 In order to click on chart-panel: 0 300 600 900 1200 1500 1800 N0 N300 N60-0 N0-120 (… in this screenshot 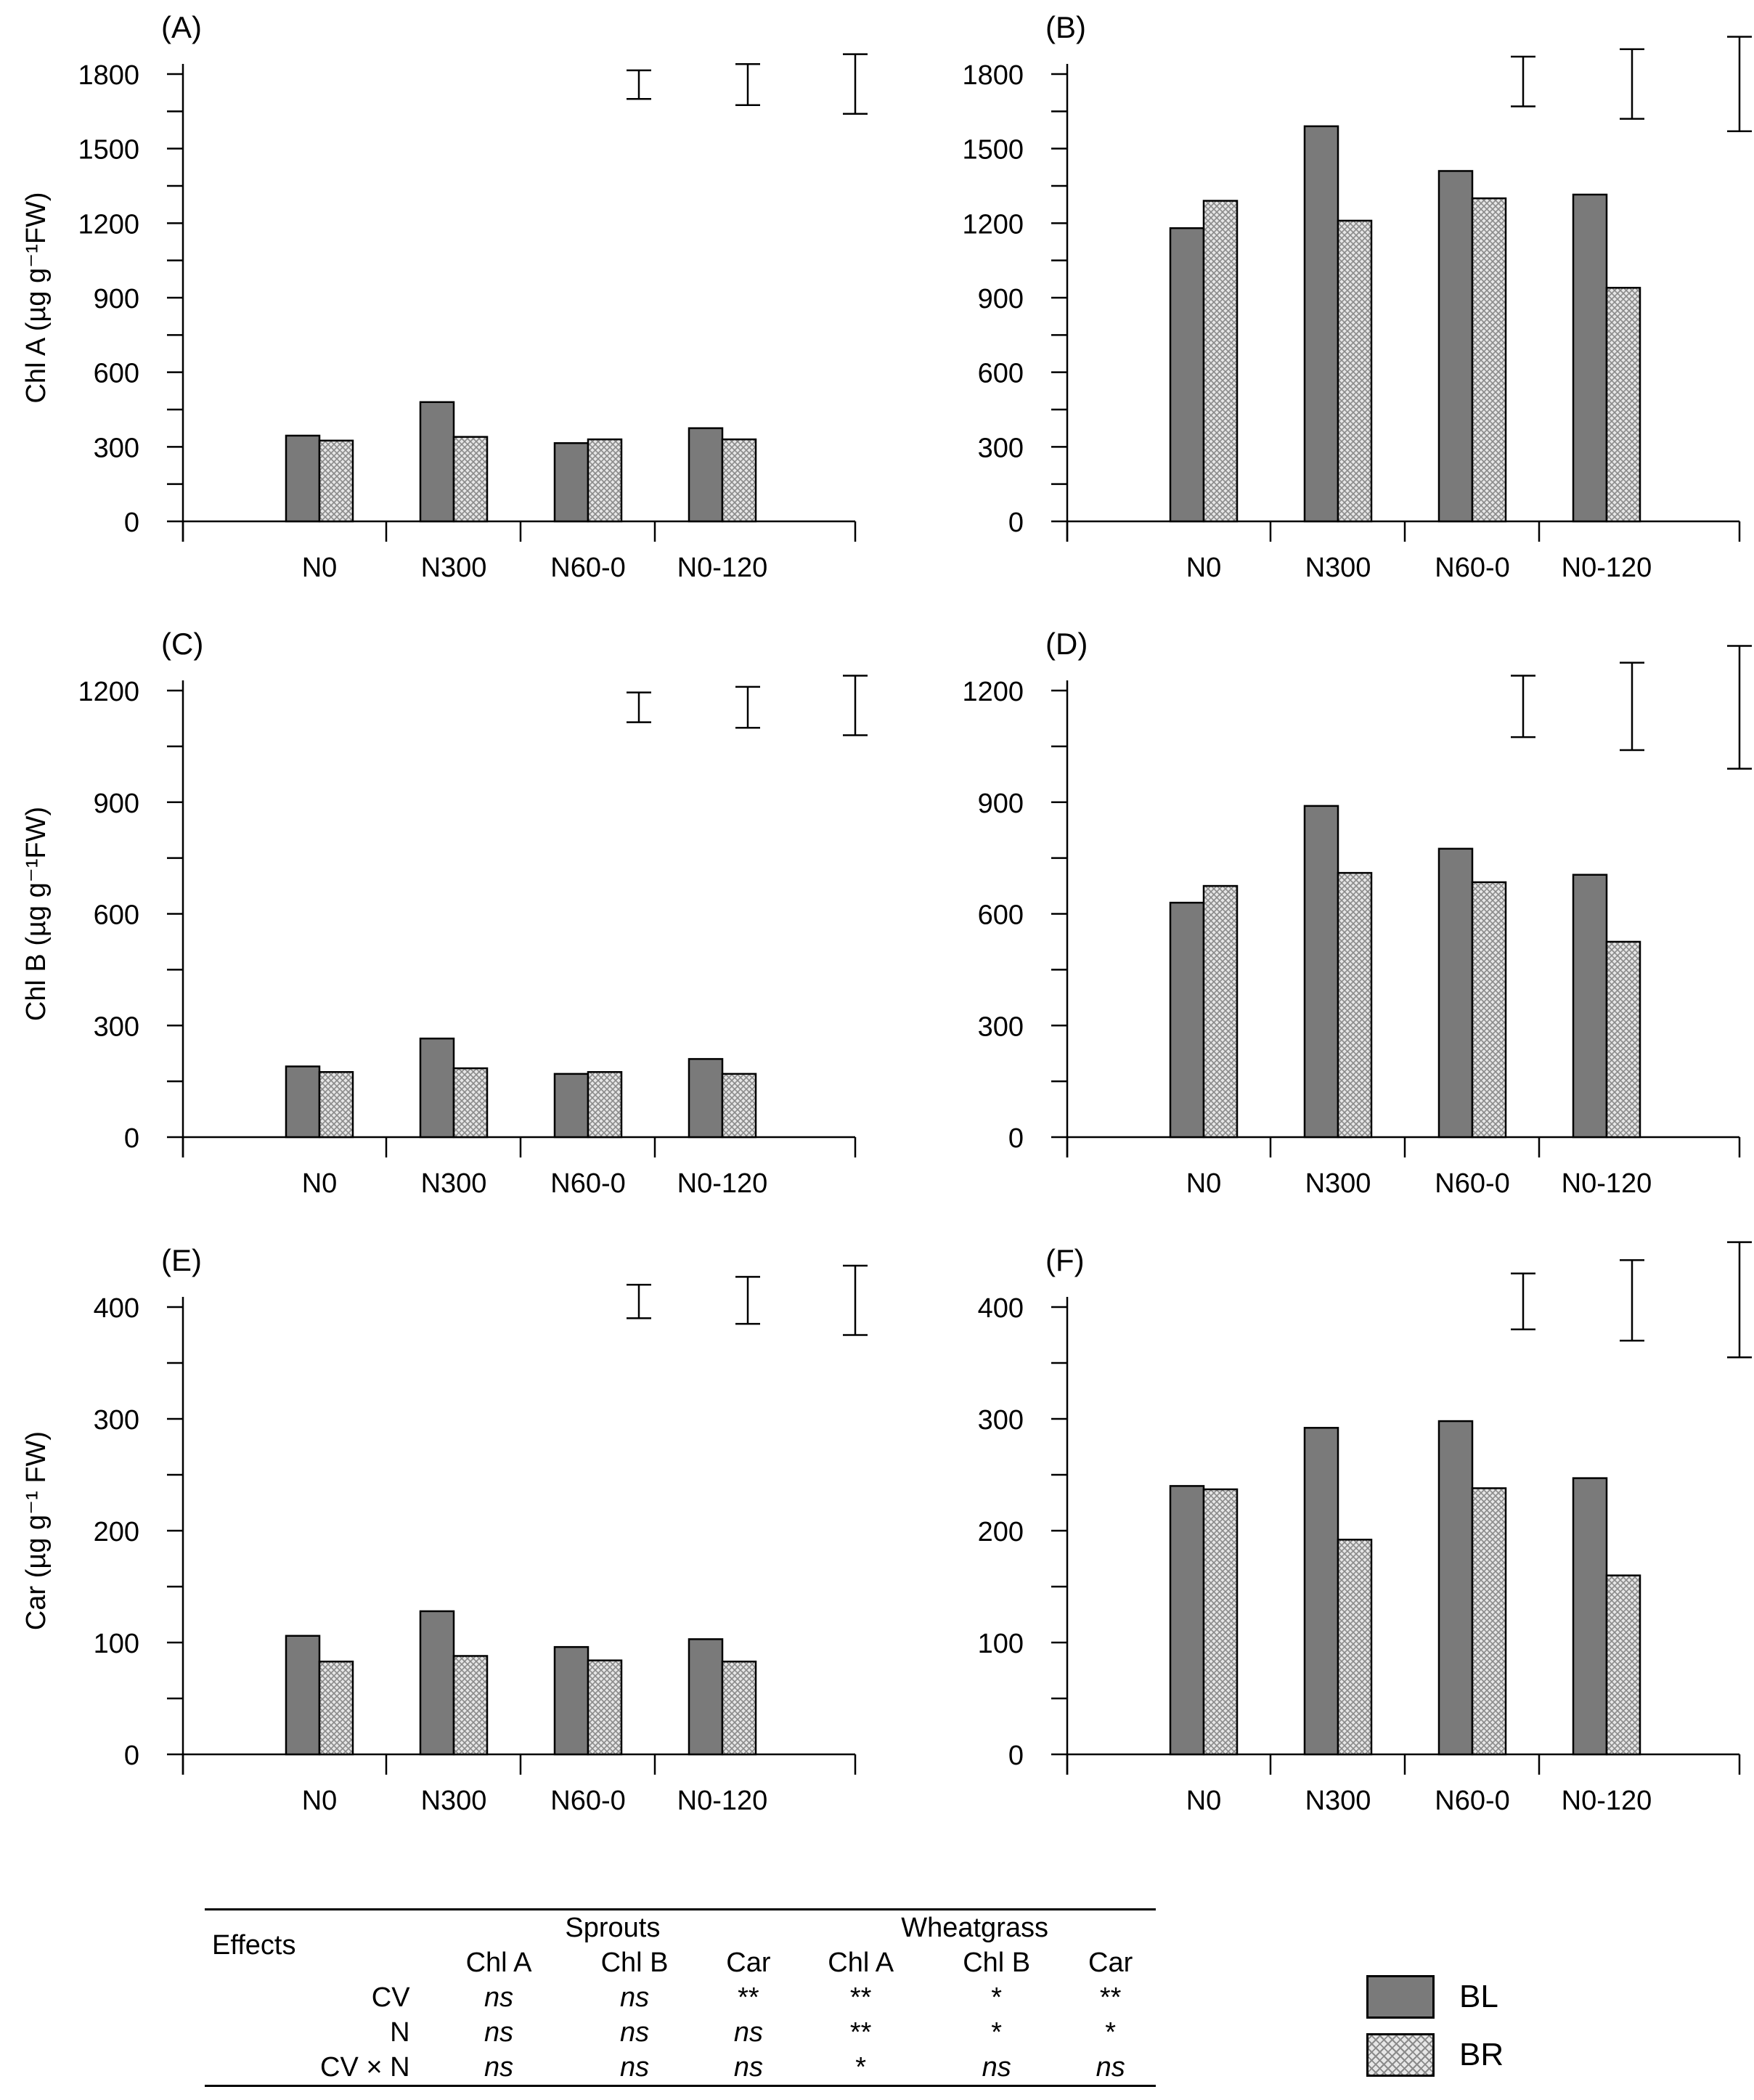, I will do `click(1357, 296)`.